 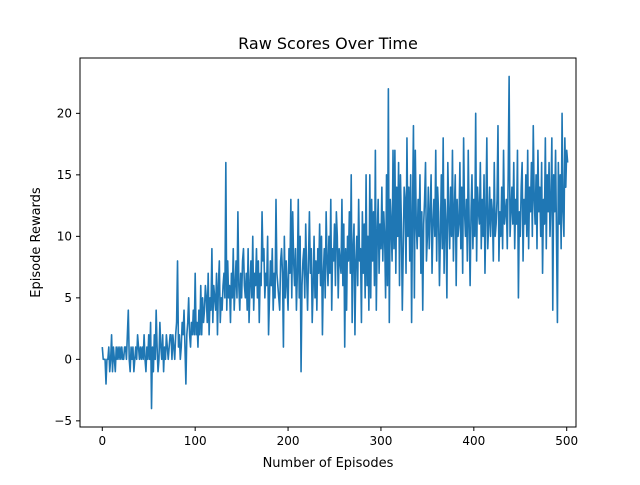 What do you see at coordinates (64, 175) in the screenshot?
I see `y-tick-label: 15` at bounding box center [64, 175].